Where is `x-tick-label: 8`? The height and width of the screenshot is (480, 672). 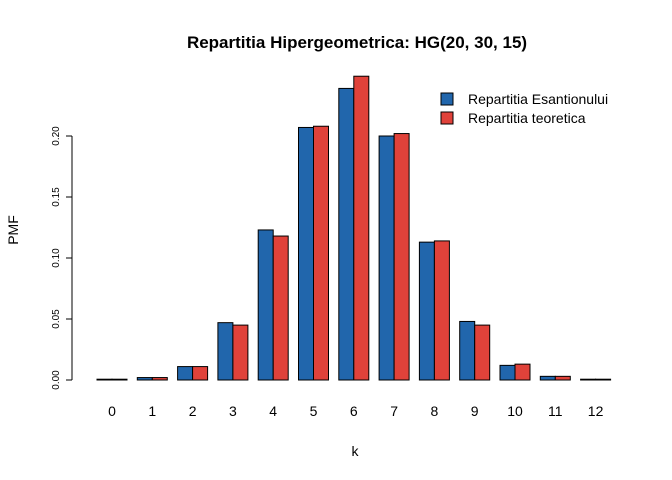
x-tick-label: 8 is located at coordinates (435, 411).